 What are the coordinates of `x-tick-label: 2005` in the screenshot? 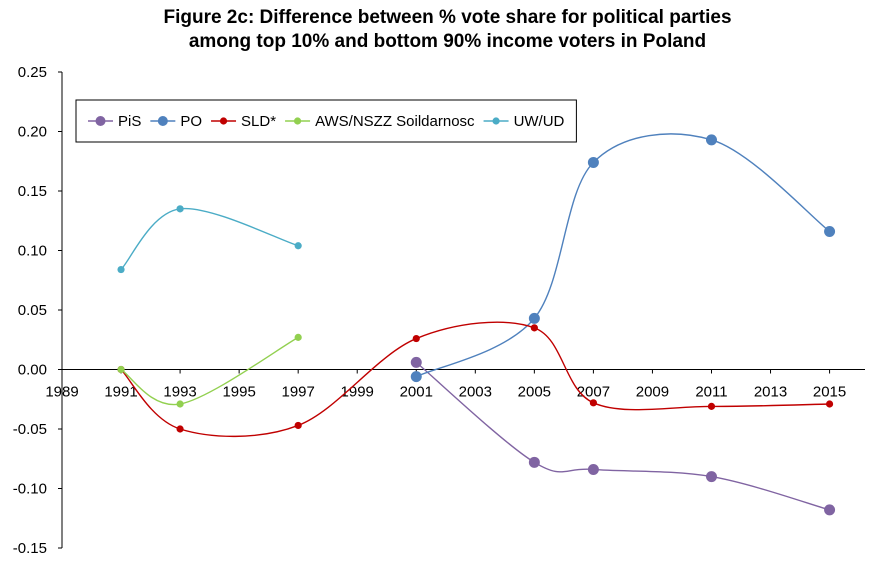 It's located at (534, 392).